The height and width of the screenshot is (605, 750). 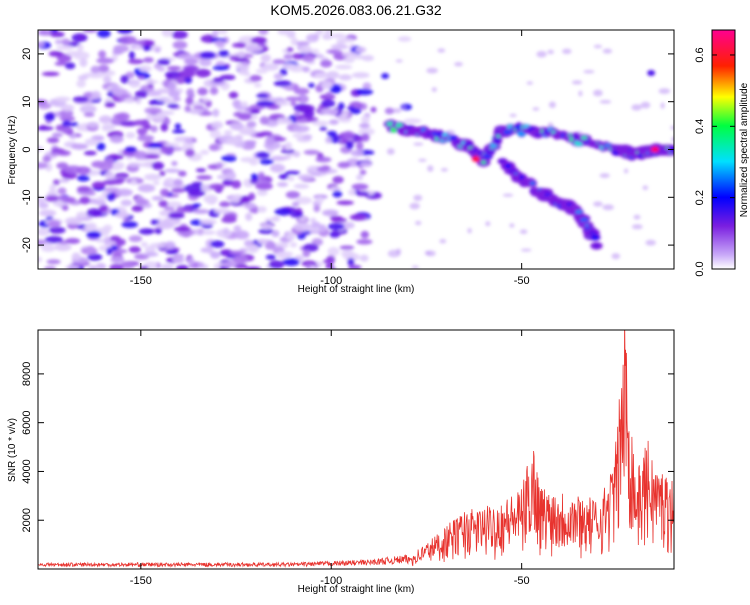 What do you see at coordinates (700, 126) in the screenshot?
I see `colorbar-tick-label: 0.4` at bounding box center [700, 126].